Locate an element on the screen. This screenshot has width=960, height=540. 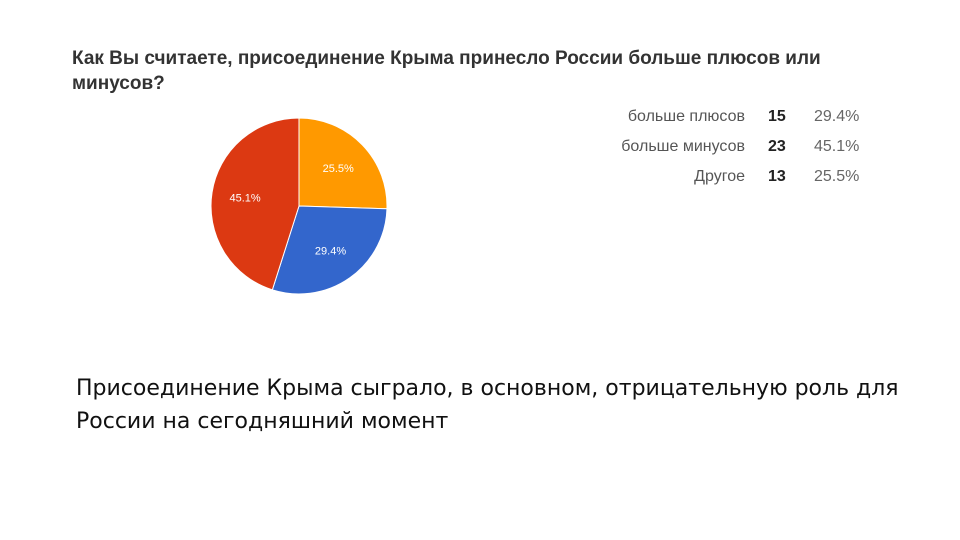
legend-label: Другое is located at coordinates (719, 176).